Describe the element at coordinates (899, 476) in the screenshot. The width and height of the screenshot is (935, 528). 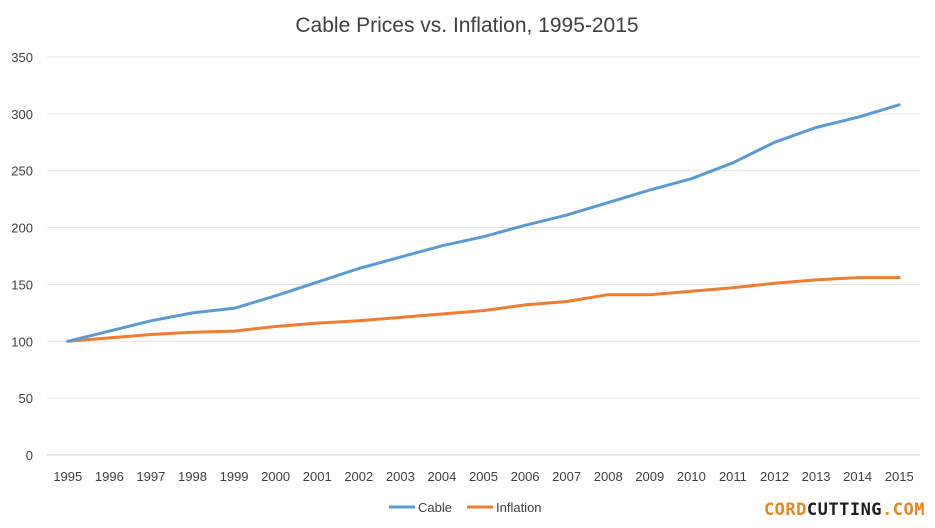
I see `x-tick-label: 2015` at that location.